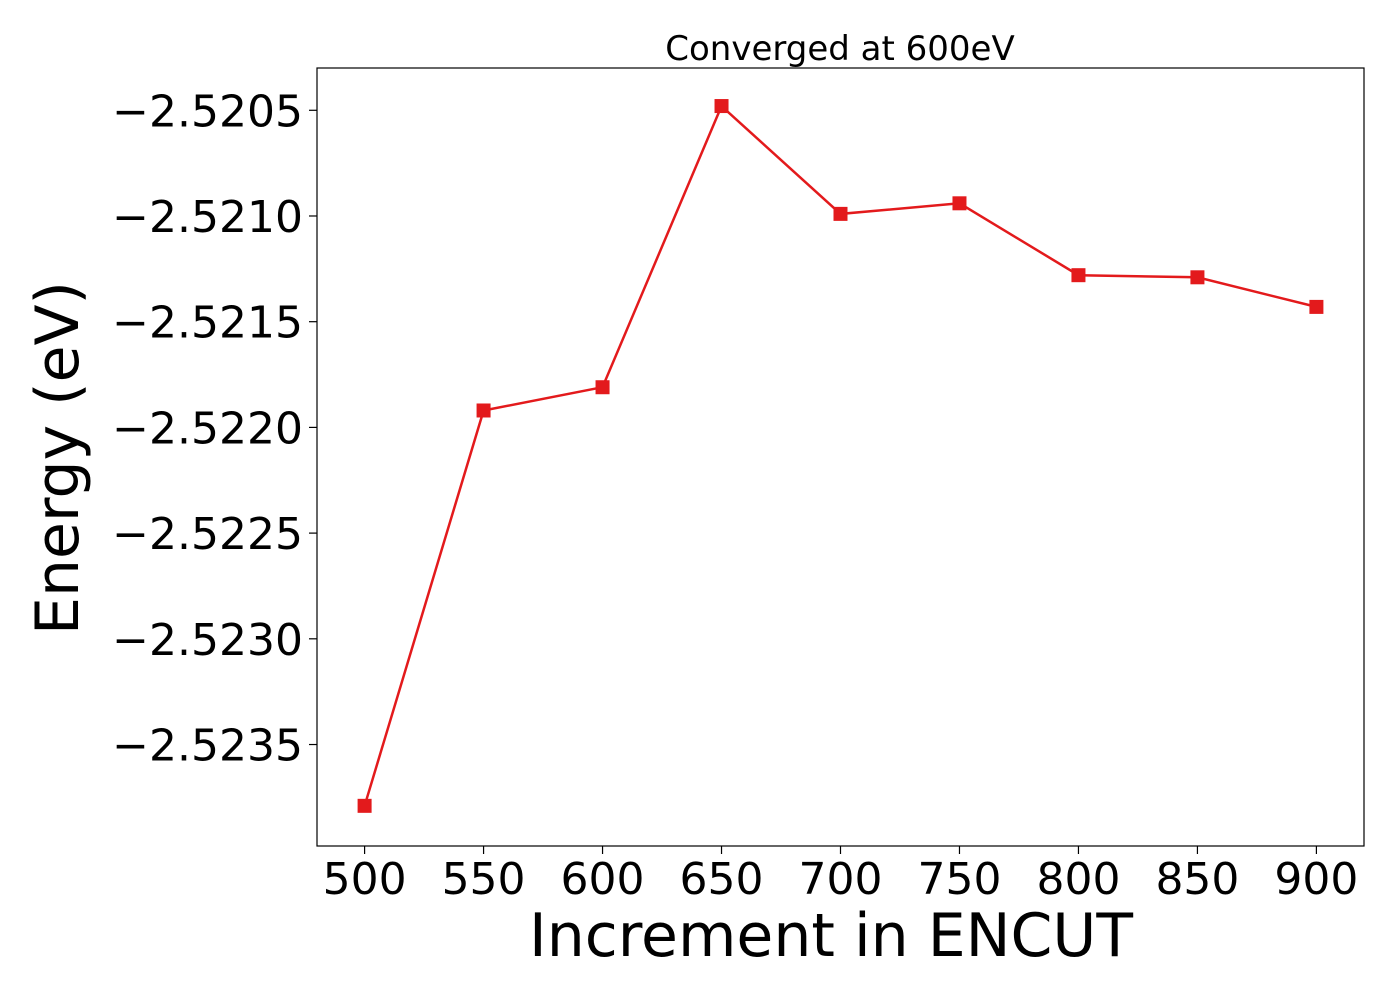  What do you see at coordinates (207, 534) in the screenshot?
I see `y-tick-label: −2.5225` at bounding box center [207, 534].